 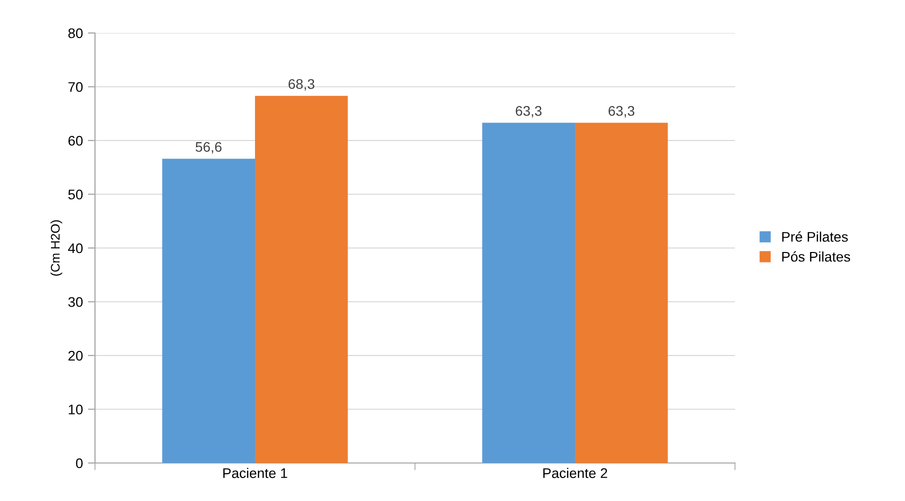 I want to click on legend-label: Pré Pilates, so click(x=815, y=236).